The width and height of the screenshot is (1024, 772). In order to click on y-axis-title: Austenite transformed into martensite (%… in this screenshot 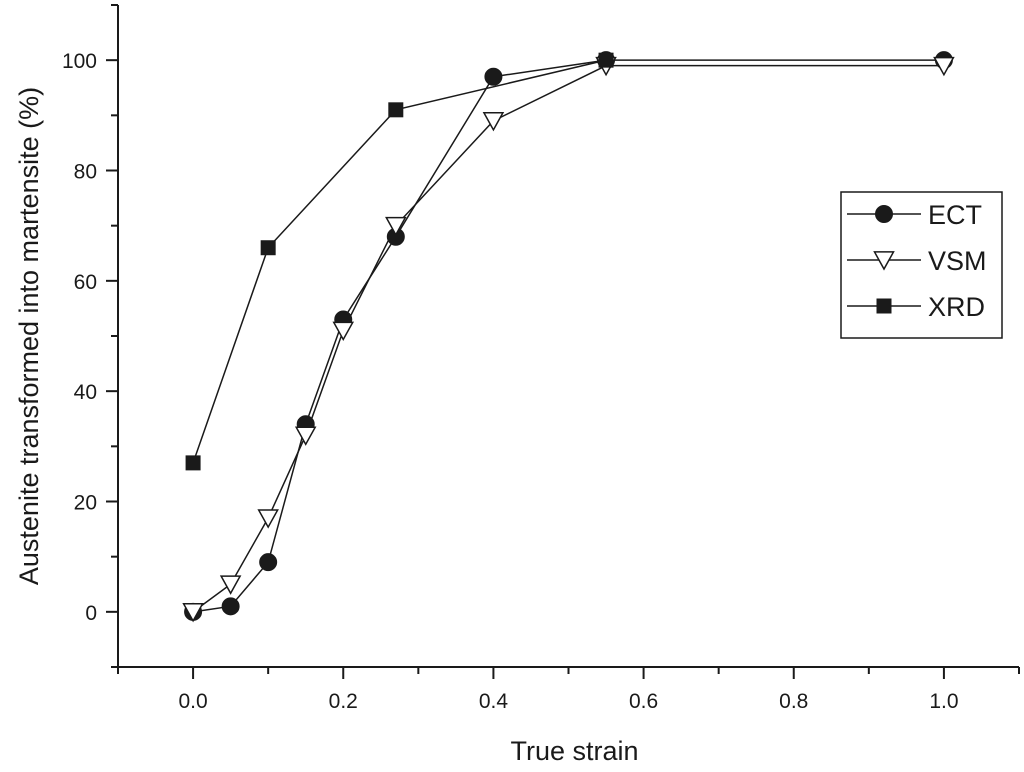, I will do `click(29, 336)`.